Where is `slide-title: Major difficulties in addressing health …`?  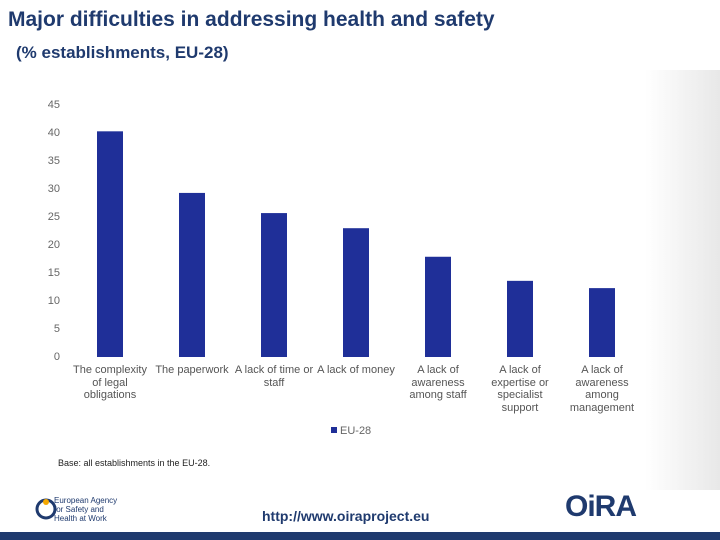 slide-title: Major difficulties in addressing health … is located at coordinates (251, 19).